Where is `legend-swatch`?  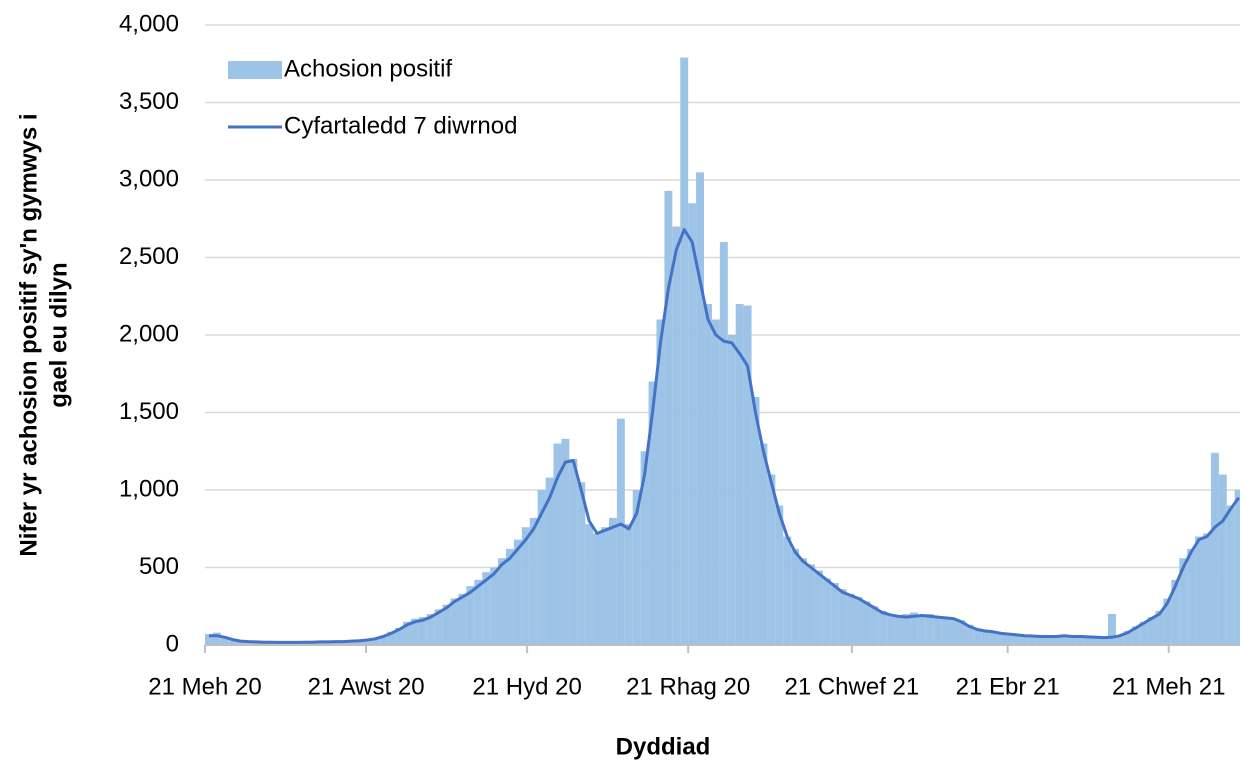 legend-swatch is located at coordinates (255, 70).